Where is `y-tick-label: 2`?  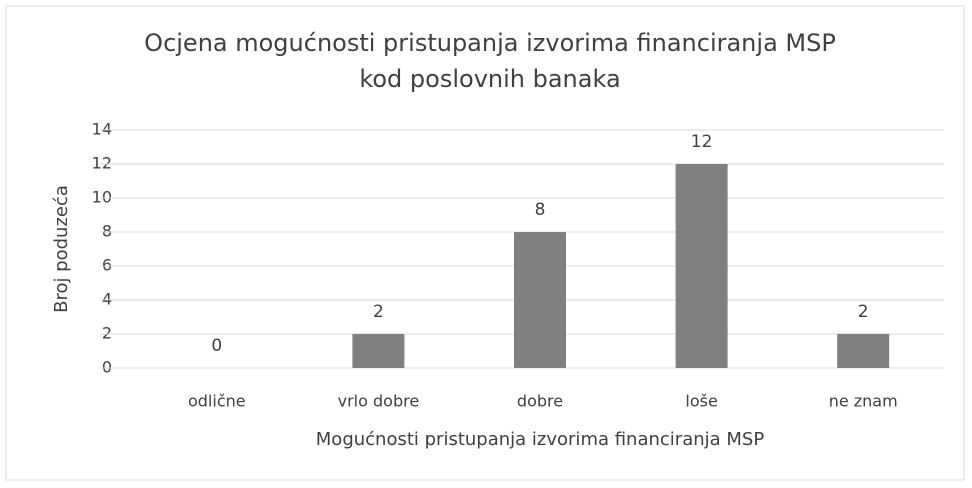 y-tick-label: 2 is located at coordinates (107, 333).